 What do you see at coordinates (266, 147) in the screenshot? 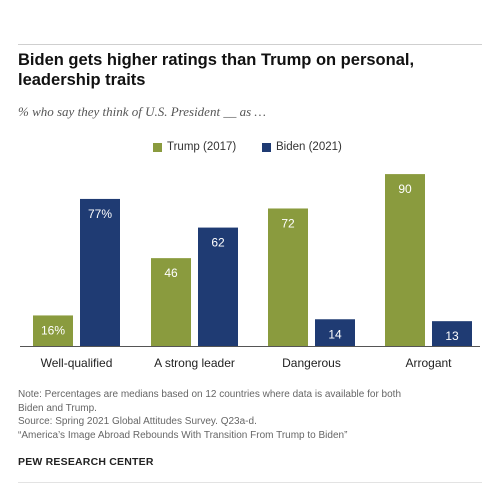
I see `legend-swatch-biden` at bounding box center [266, 147].